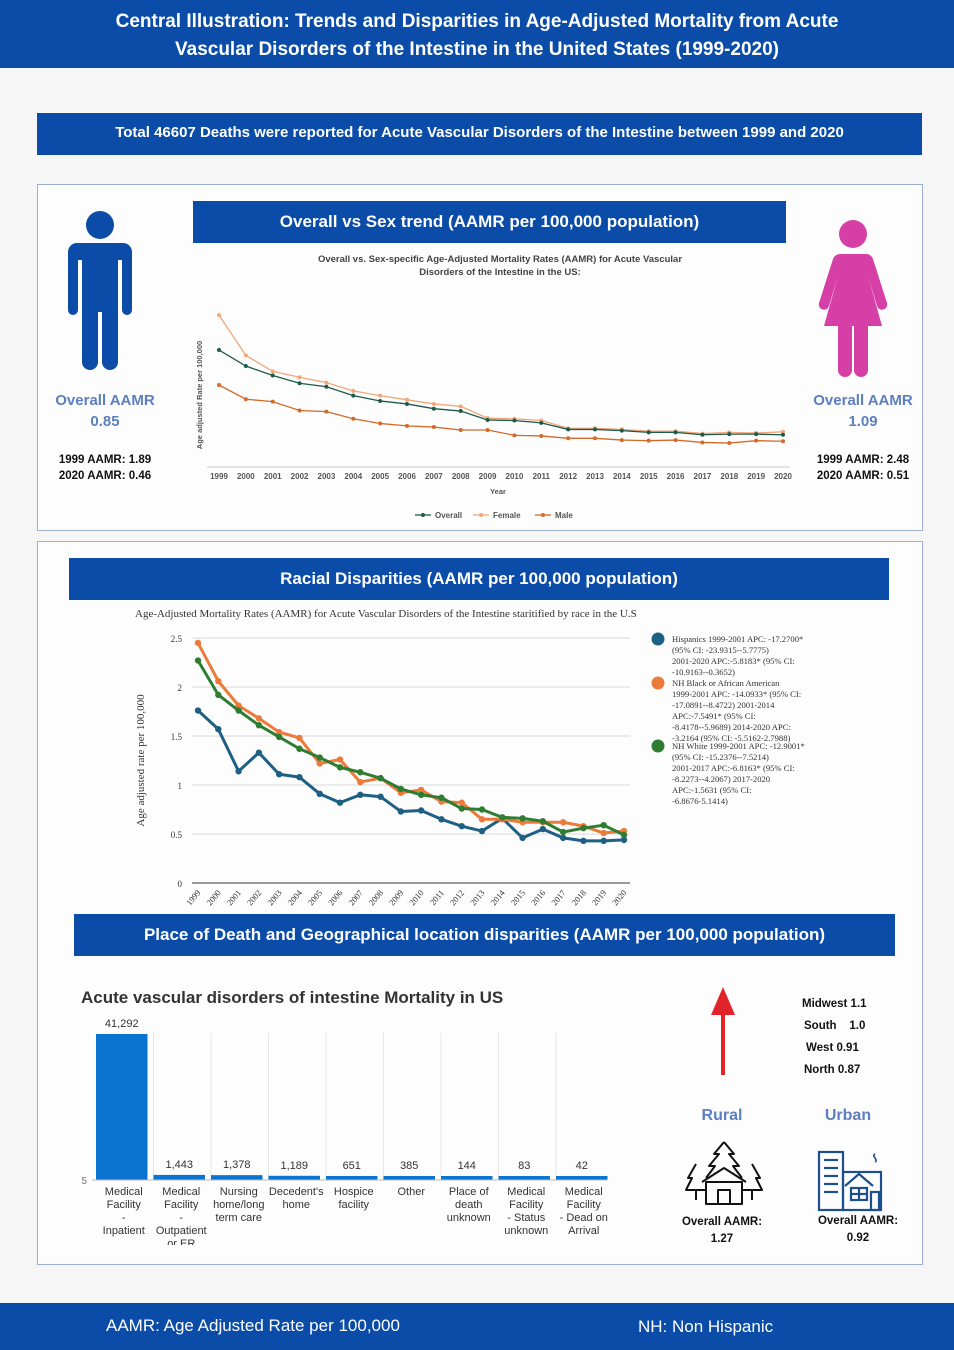 This screenshot has height=1350, width=954. What do you see at coordinates (411, 1192) in the screenshot?
I see `category-label-line: Other` at bounding box center [411, 1192].